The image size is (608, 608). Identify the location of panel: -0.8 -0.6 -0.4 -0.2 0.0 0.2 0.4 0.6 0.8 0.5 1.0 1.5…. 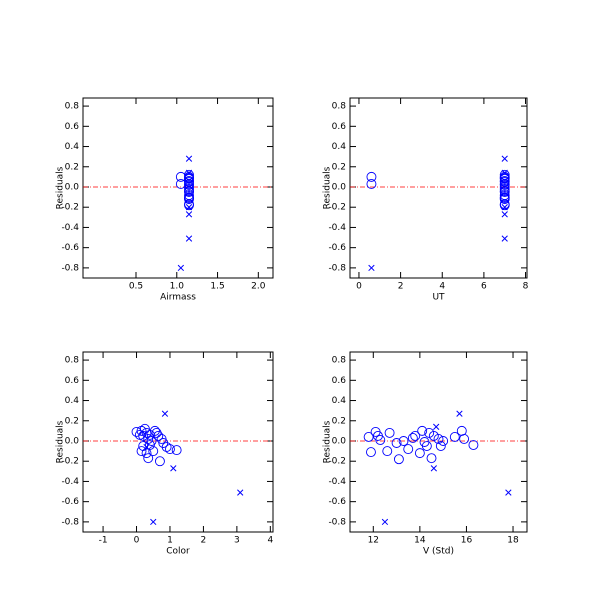
(165, 200).